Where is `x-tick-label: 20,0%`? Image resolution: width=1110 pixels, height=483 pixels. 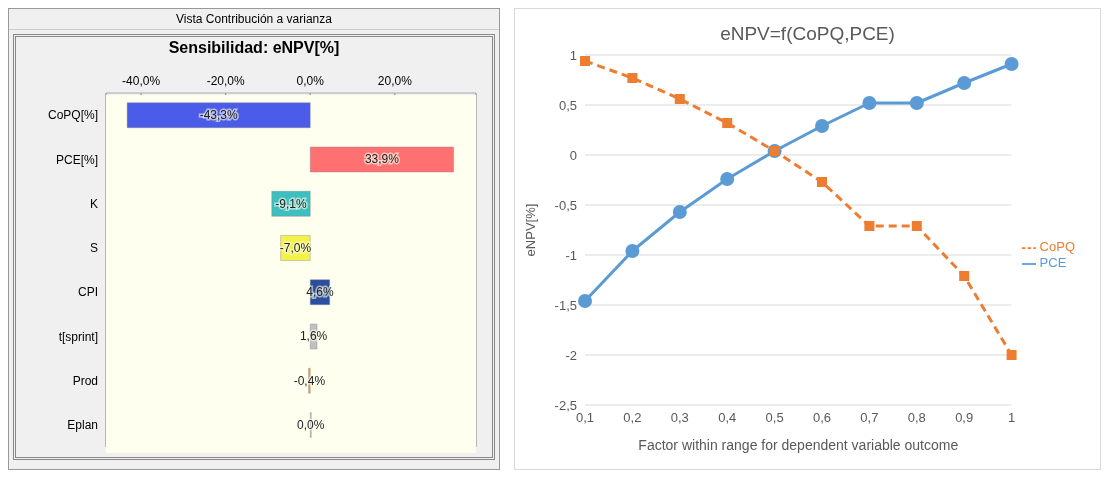
x-tick-label: 20,0% is located at coordinates (395, 81).